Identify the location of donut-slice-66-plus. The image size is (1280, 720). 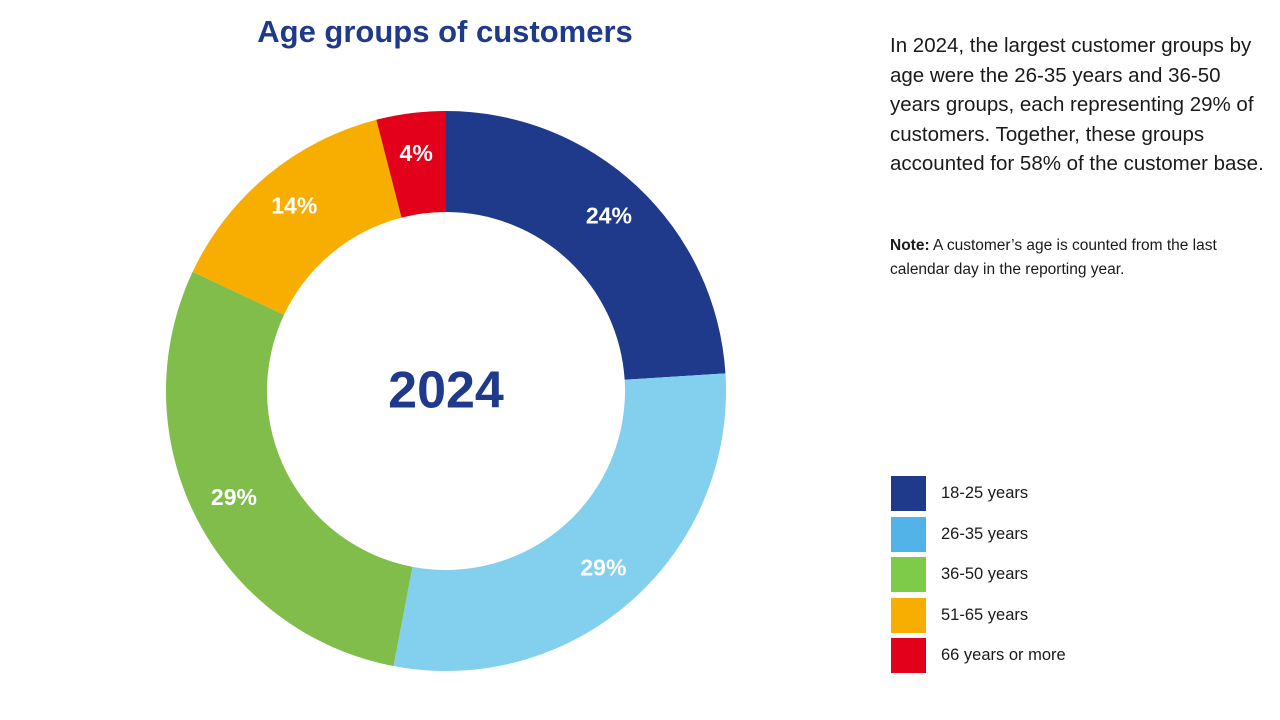
(411, 164).